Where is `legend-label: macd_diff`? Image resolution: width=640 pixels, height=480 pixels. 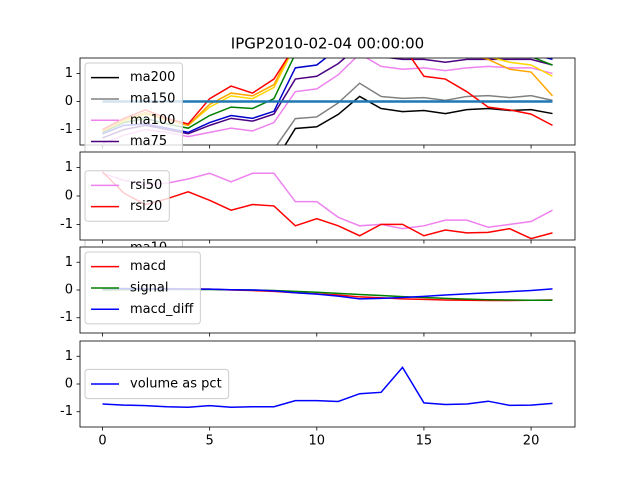 legend-label: macd_diff is located at coordinates (162, 309).